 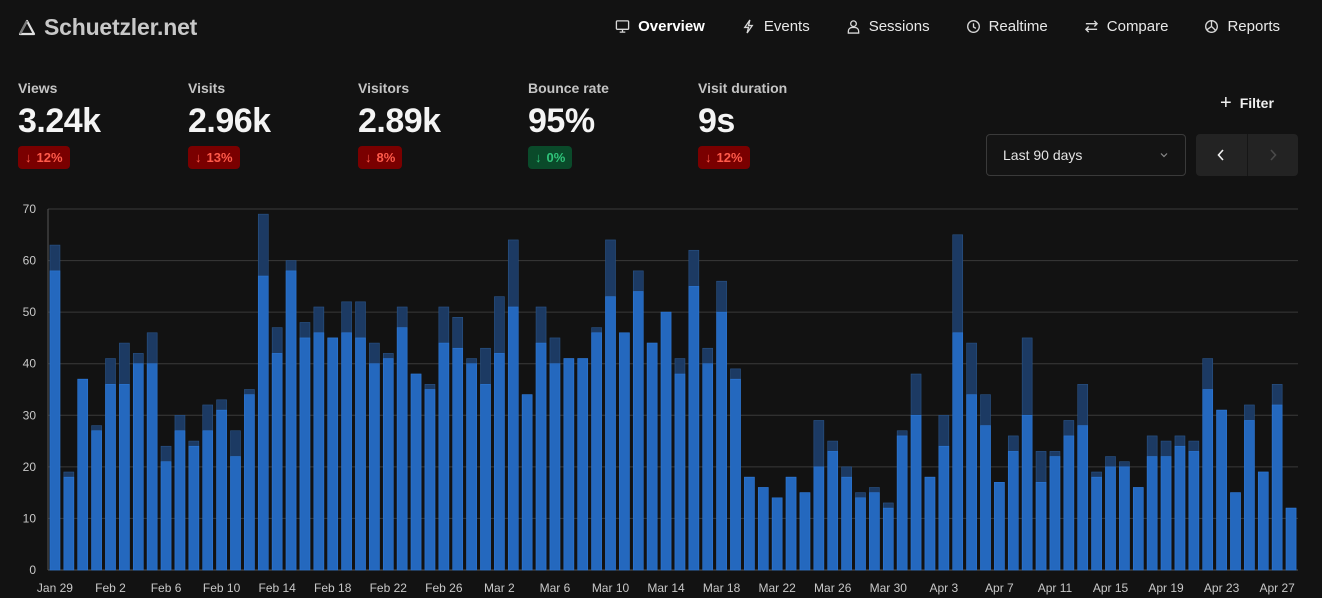 I want to click on x-tick-label: Mar 22, so click(x=777, y=588).